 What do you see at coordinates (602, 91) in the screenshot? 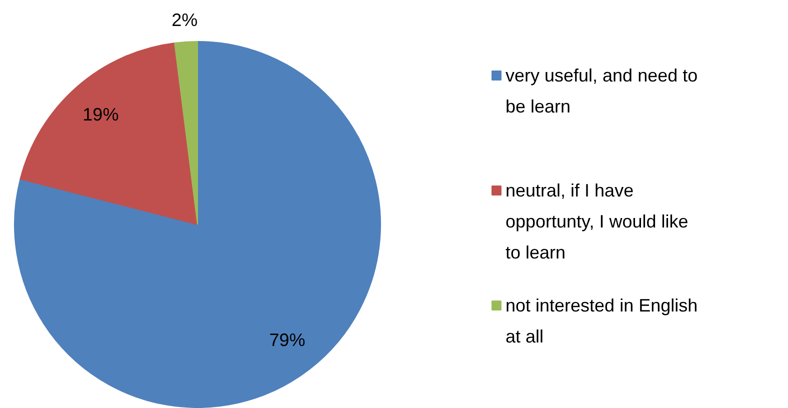
I see `legend-label: very useful, and need to be learn` at bounding box center [602, 91].